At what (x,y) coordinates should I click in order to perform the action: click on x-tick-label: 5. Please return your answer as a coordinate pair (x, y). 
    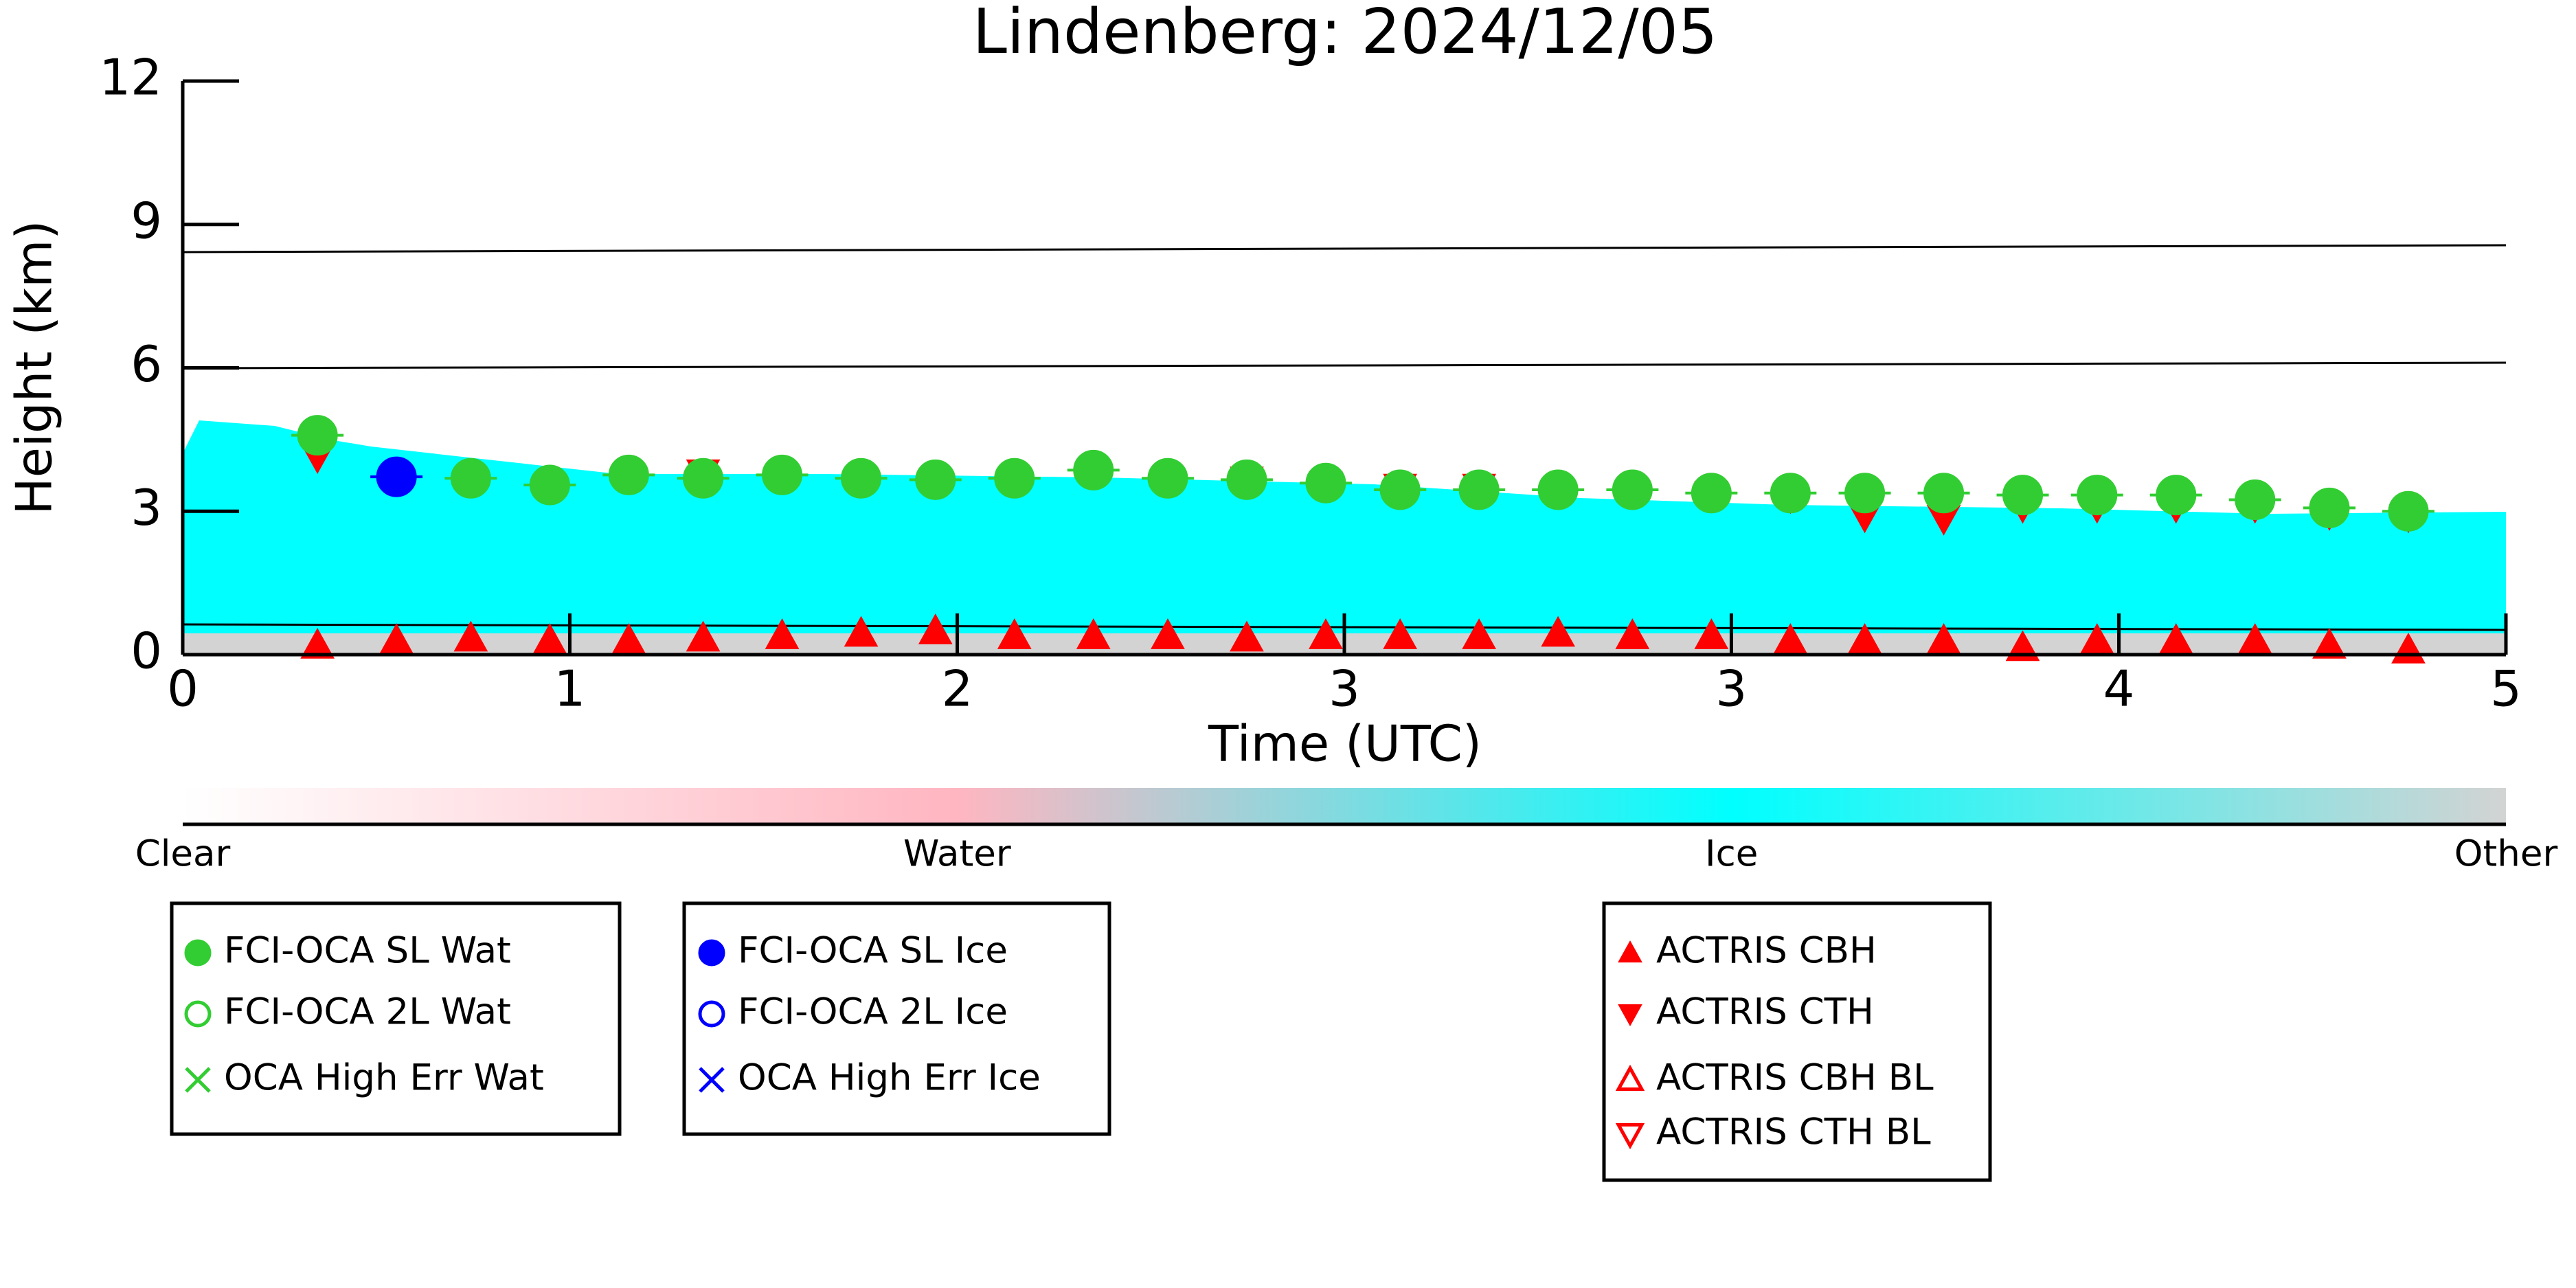
    Looking at the image, I should click on (2506, 689).